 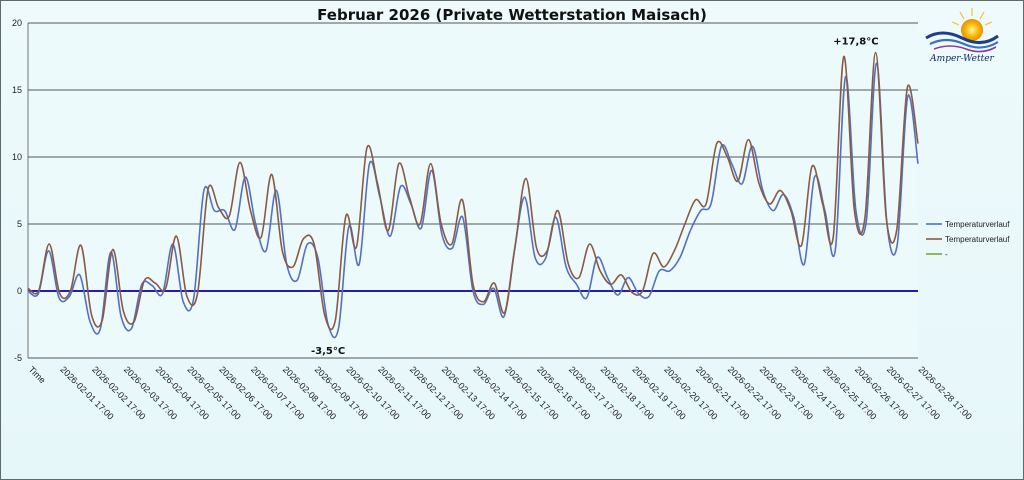 I want to click on y-tick-label: 15, so click(x=17, y=90).